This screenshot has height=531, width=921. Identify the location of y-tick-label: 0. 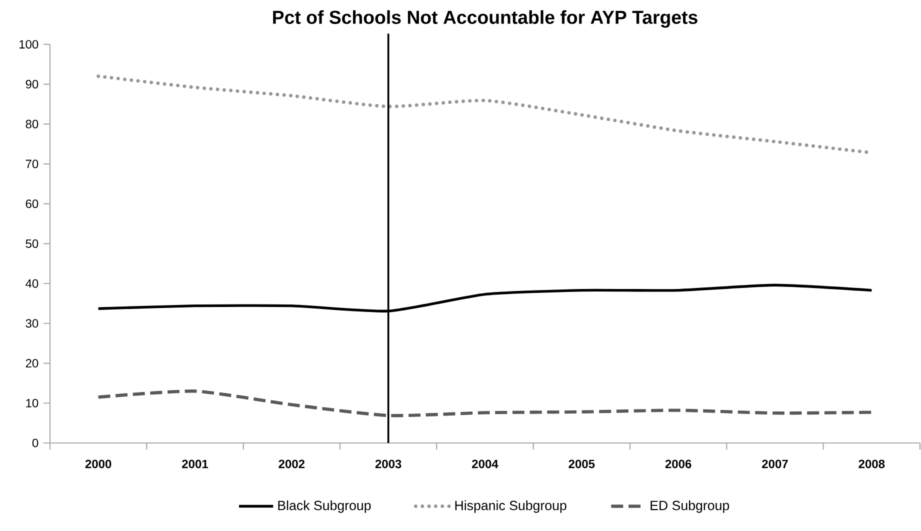
(35, 443).